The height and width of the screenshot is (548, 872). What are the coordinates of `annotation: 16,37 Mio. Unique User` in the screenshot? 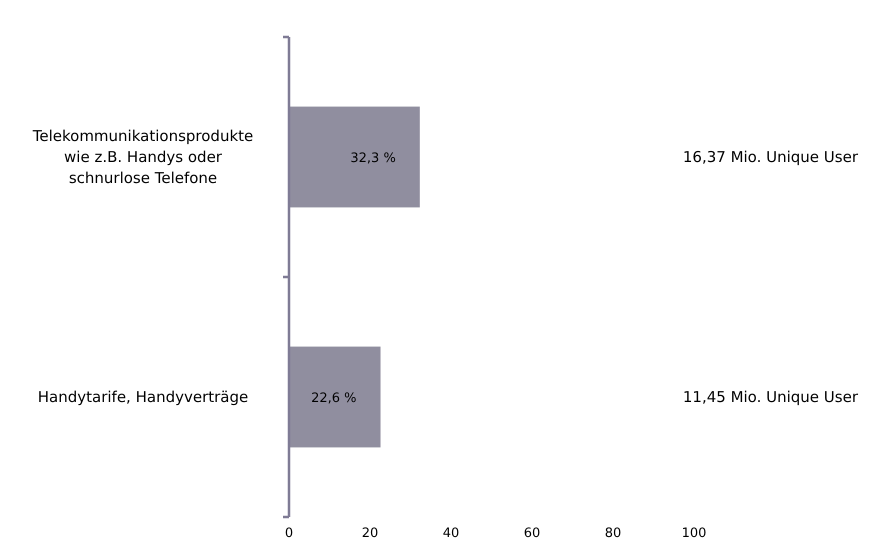 It's located at (770, 157).